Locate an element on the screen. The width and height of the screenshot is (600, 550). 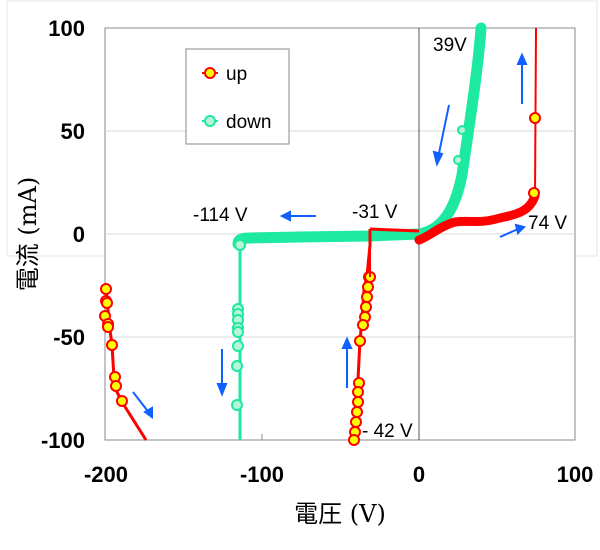
annotation-74v: 74 V is located at coordinates (547, 223).